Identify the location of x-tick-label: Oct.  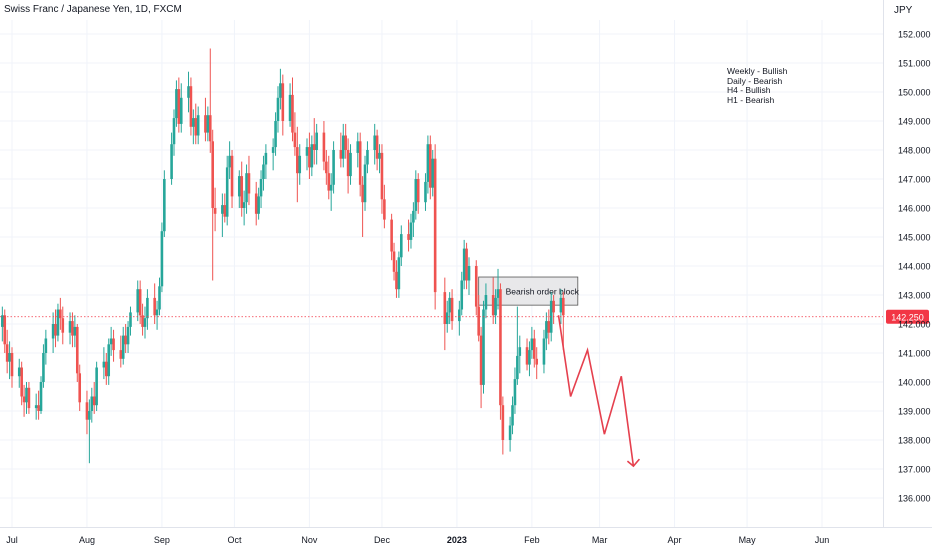
(234, 540).